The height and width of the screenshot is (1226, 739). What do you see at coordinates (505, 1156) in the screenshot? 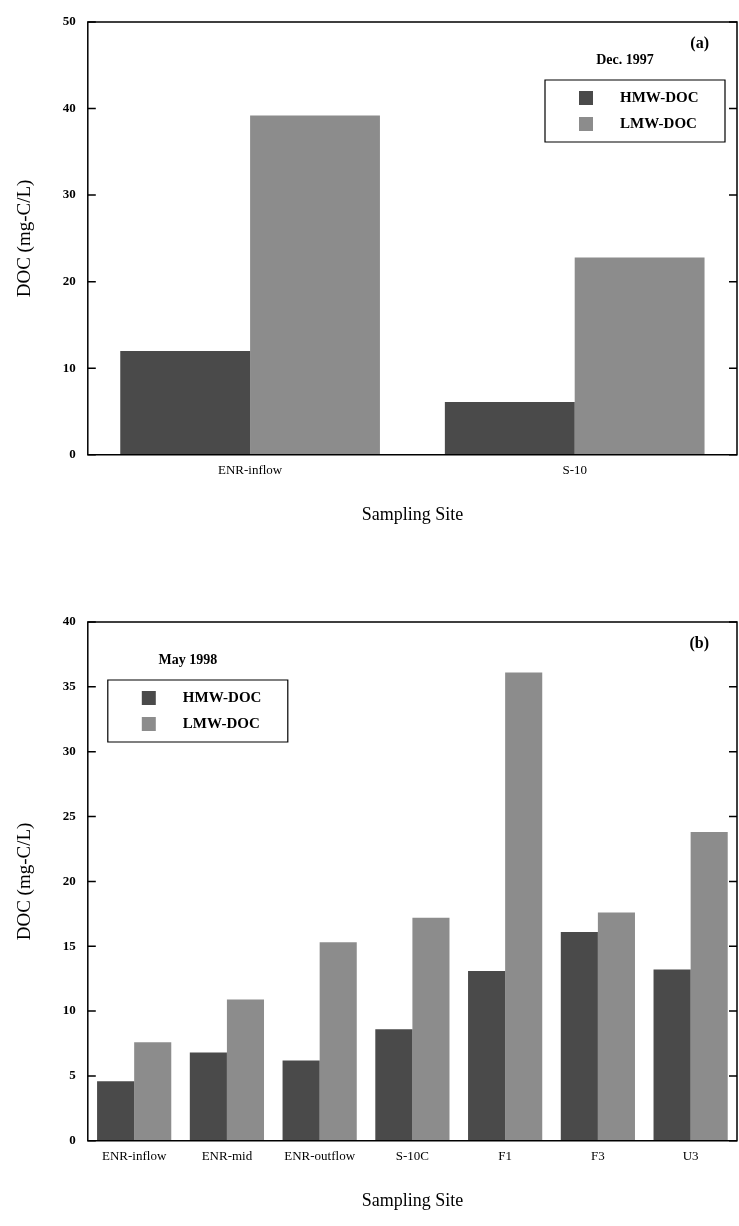
I see `x-tick-label: F1` at bounding box center [505, 1156].